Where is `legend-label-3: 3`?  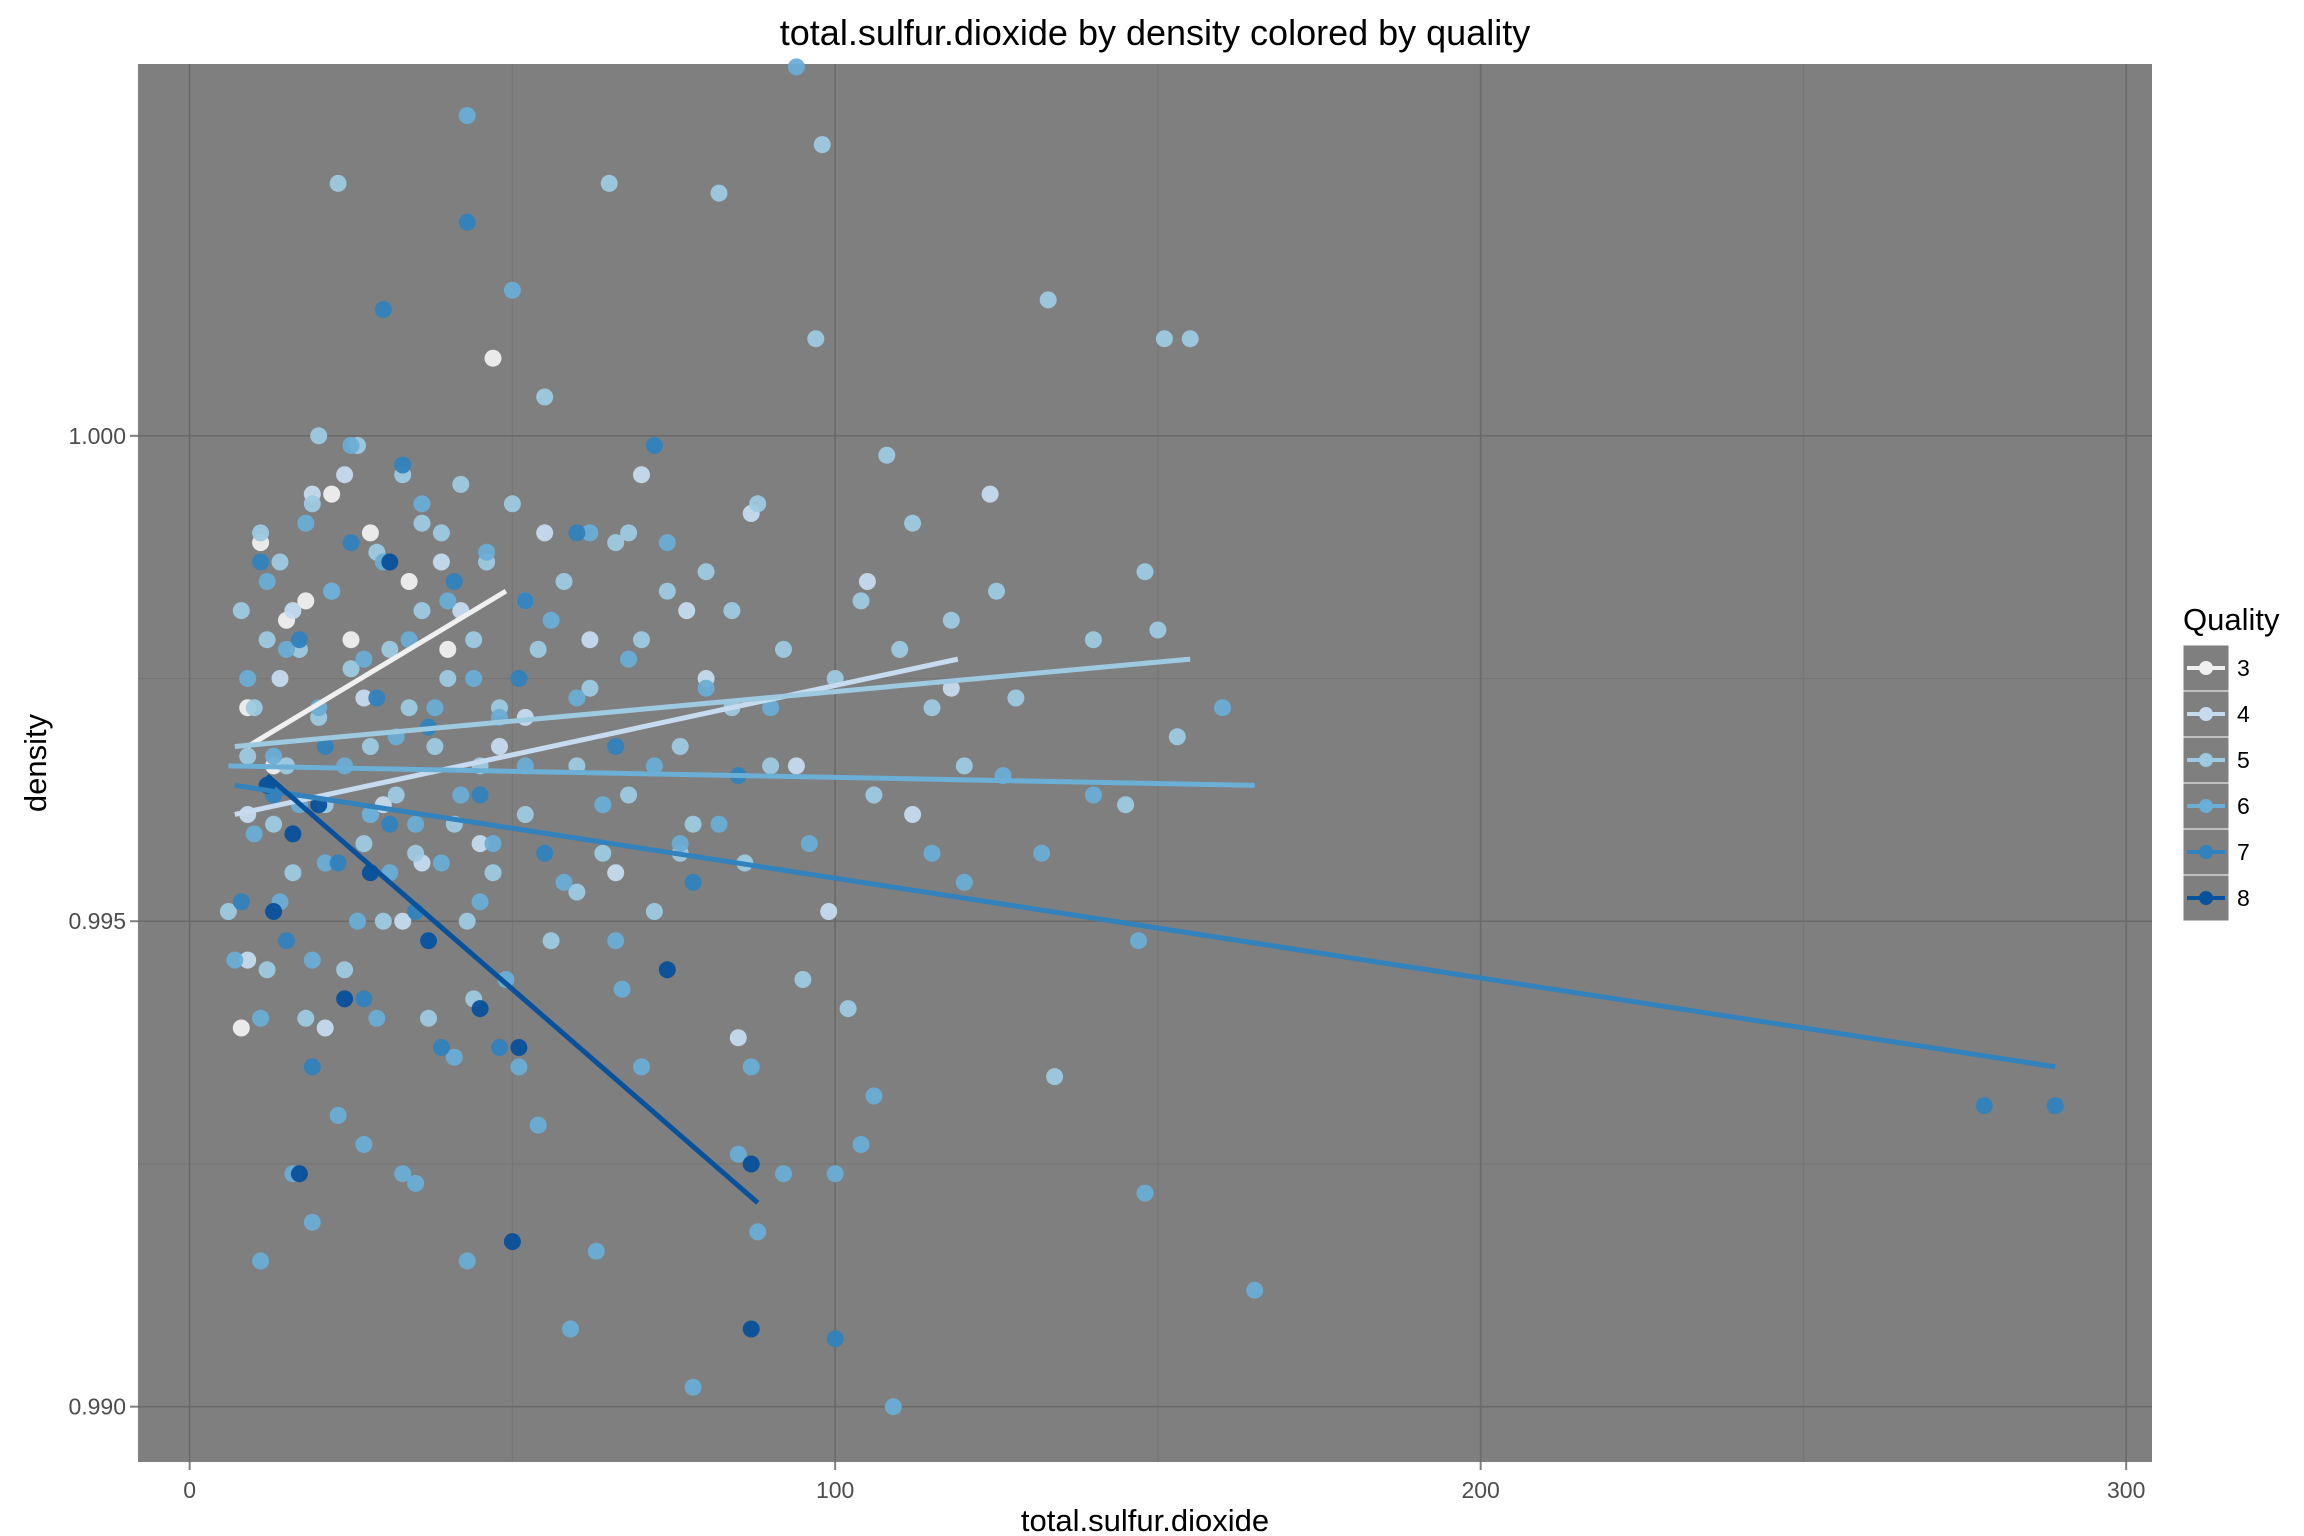
legend-label-3: 3 is located at coordinates (2243, 668).